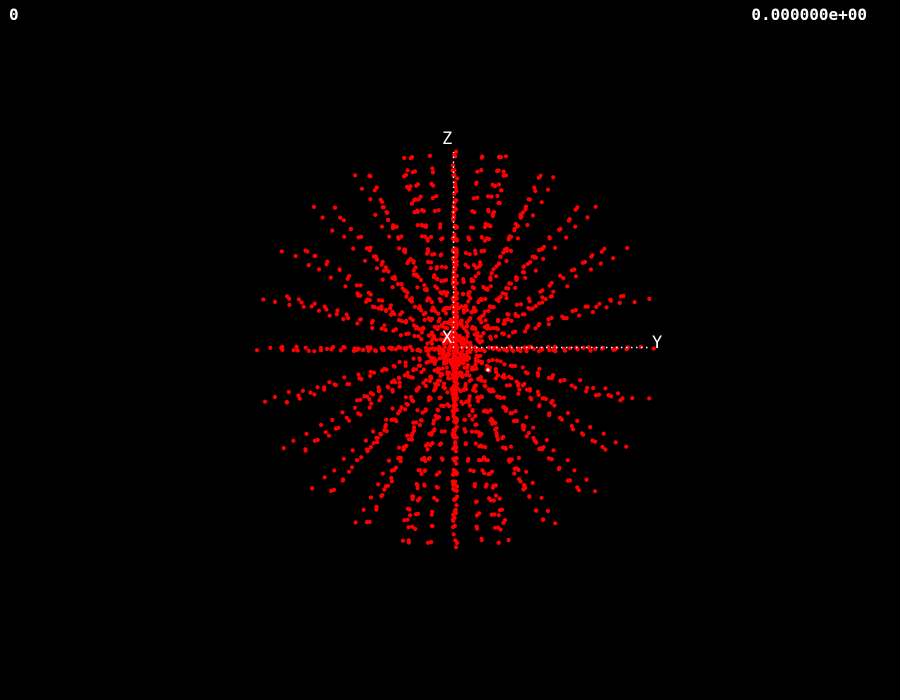 The image size is (900, 700). Describe the element at coordinates (809, 14) in the screenshot. I see `hud-time-readout: 0.000000e+00` at that location.